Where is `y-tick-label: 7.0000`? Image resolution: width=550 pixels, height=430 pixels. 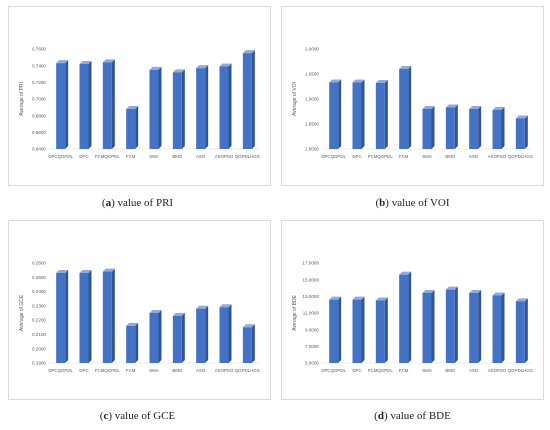 y-tick-label: 7.0000 is located at coordinates (312, 346).